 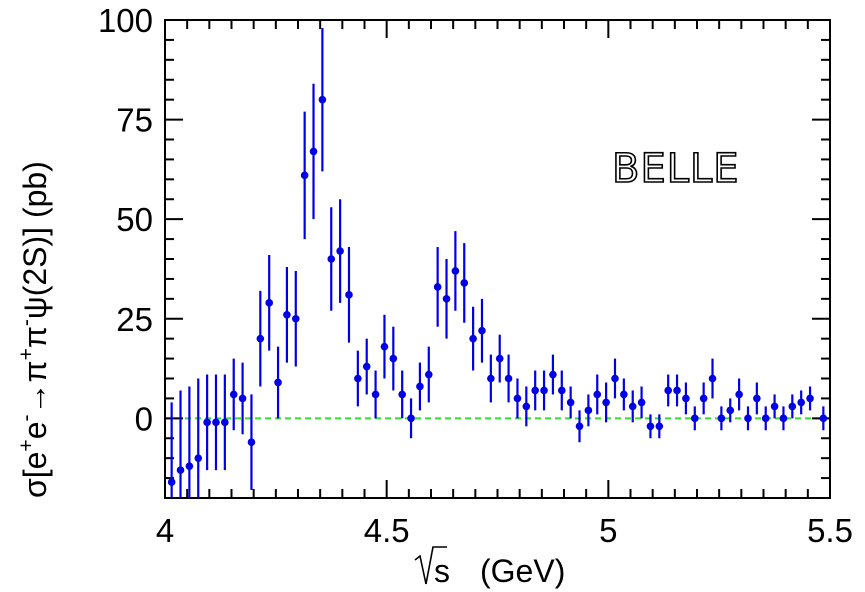 I want to click on x-axis-title: s (GeV), so click(x=489, y=567).